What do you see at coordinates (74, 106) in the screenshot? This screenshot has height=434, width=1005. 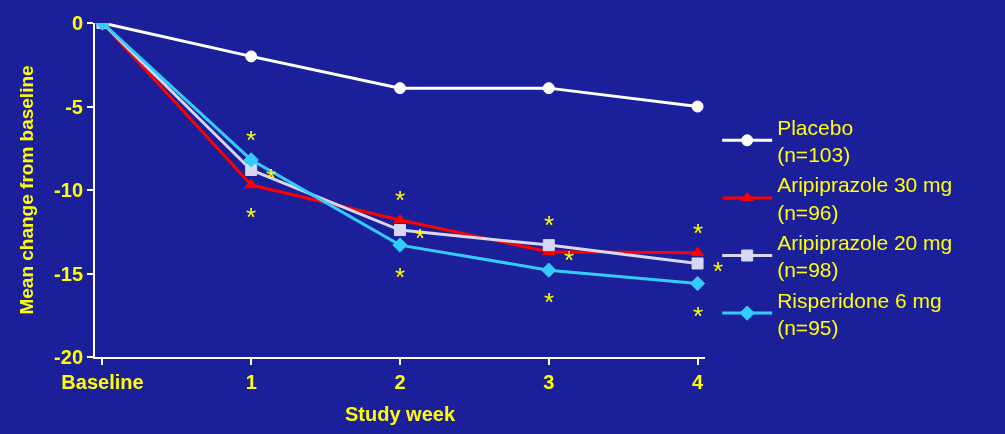 I see `y-tick-label: -5` at bounding box center [74, 106].